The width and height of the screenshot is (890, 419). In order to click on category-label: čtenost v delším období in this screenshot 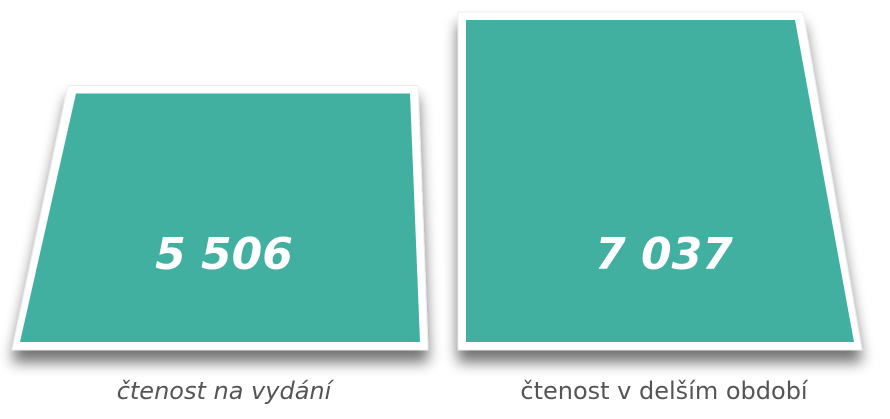, I will do `click(664, 391)`.